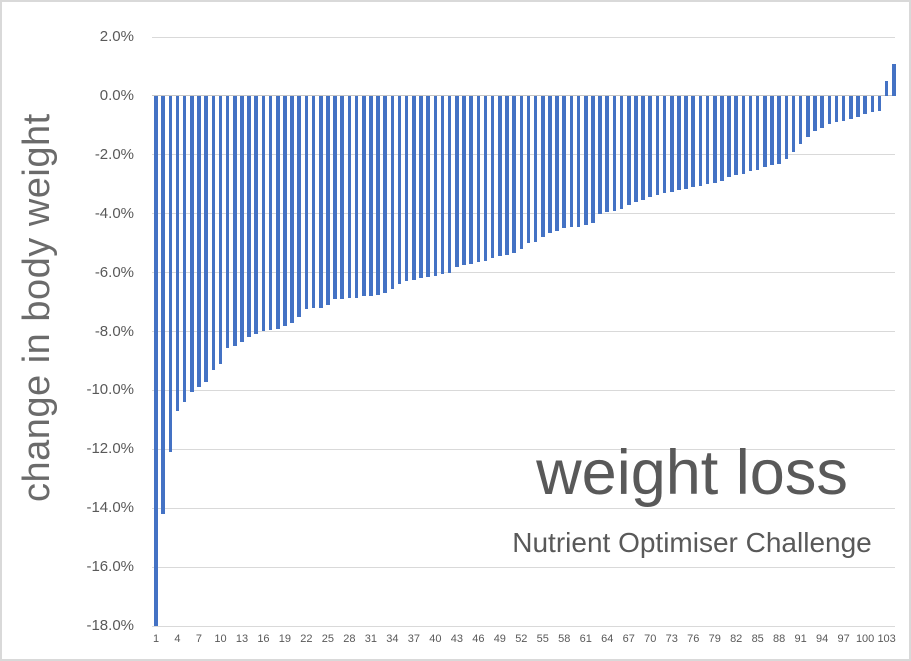 This screenshot has width=911, height=661. I want to click on y-tick-label: -6.0%, so click(114, 272).